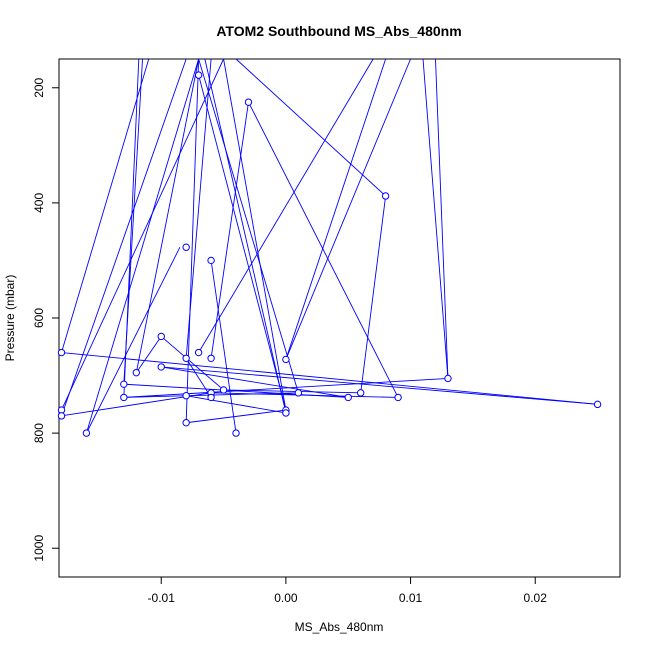 The width and height of the screenshot is (650, 650). What do you see at coordinates (339, 627) in the screenshot?
I see `x-axis-label: MS_Abs_480nm` at bounding box center [339, 627].